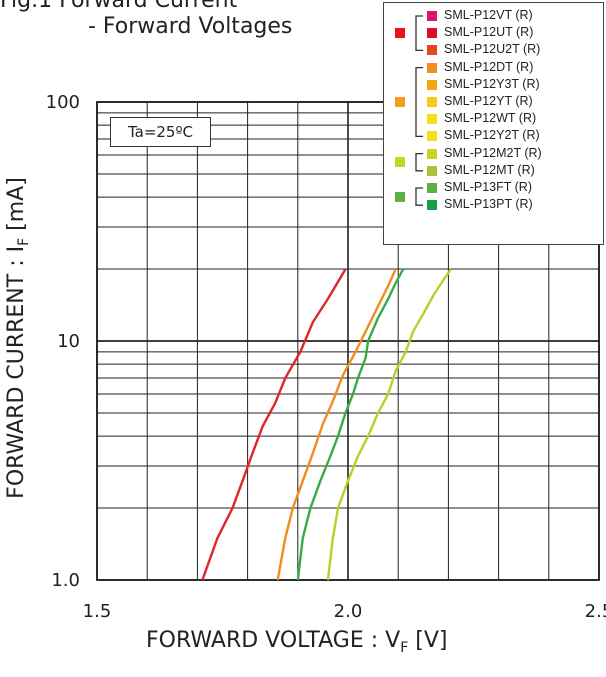 This screenshot has width=606, height=677. Describe the element at coordinates (160, 132) in the screenshot. I see `temperature-annotation: Ta=25ºC` at that location.